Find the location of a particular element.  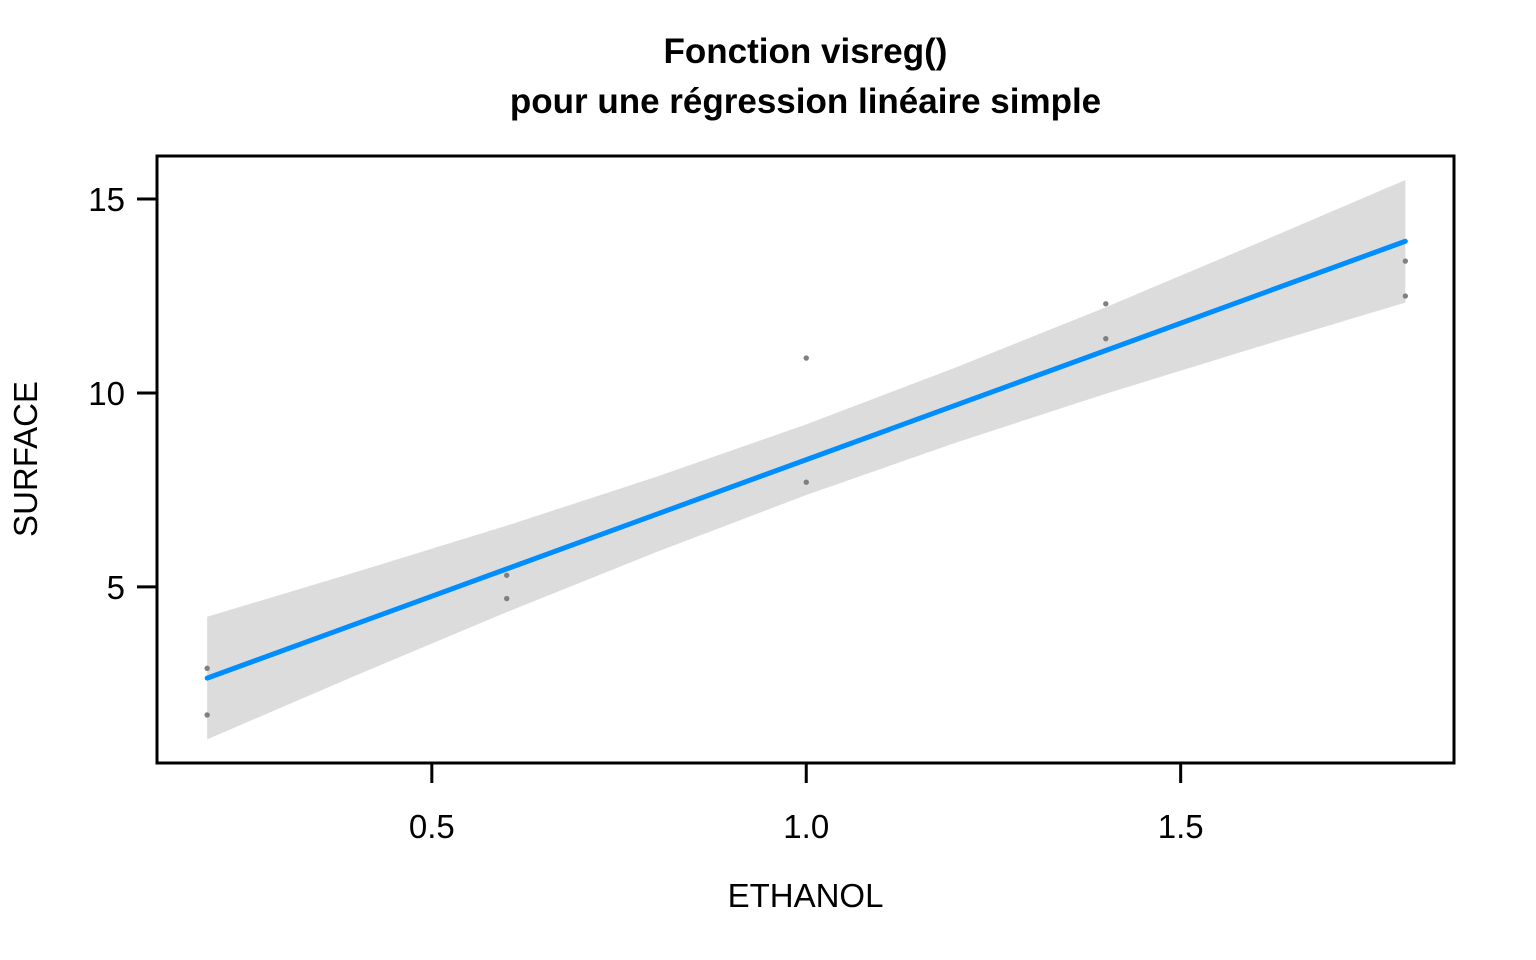

x-tick-label: 0.5 is located at coordinates (432, 826).